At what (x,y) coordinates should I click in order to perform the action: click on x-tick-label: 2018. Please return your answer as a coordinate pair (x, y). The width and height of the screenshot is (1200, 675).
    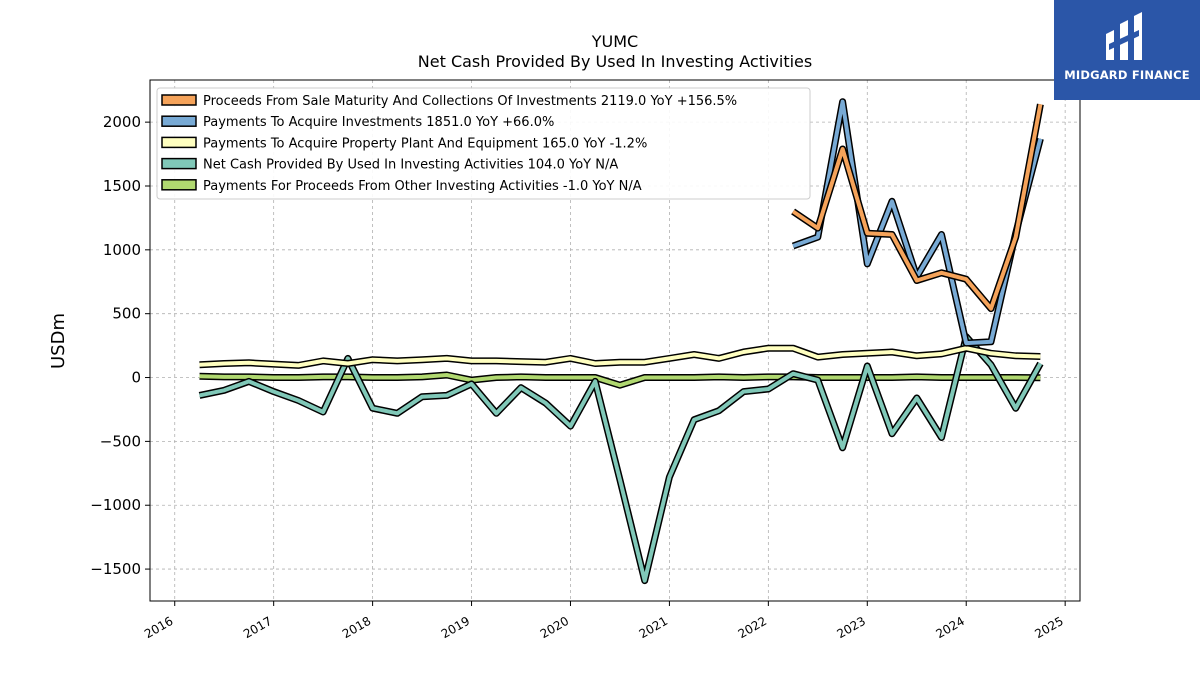
    Looking at the image, I should click on (356, 627).